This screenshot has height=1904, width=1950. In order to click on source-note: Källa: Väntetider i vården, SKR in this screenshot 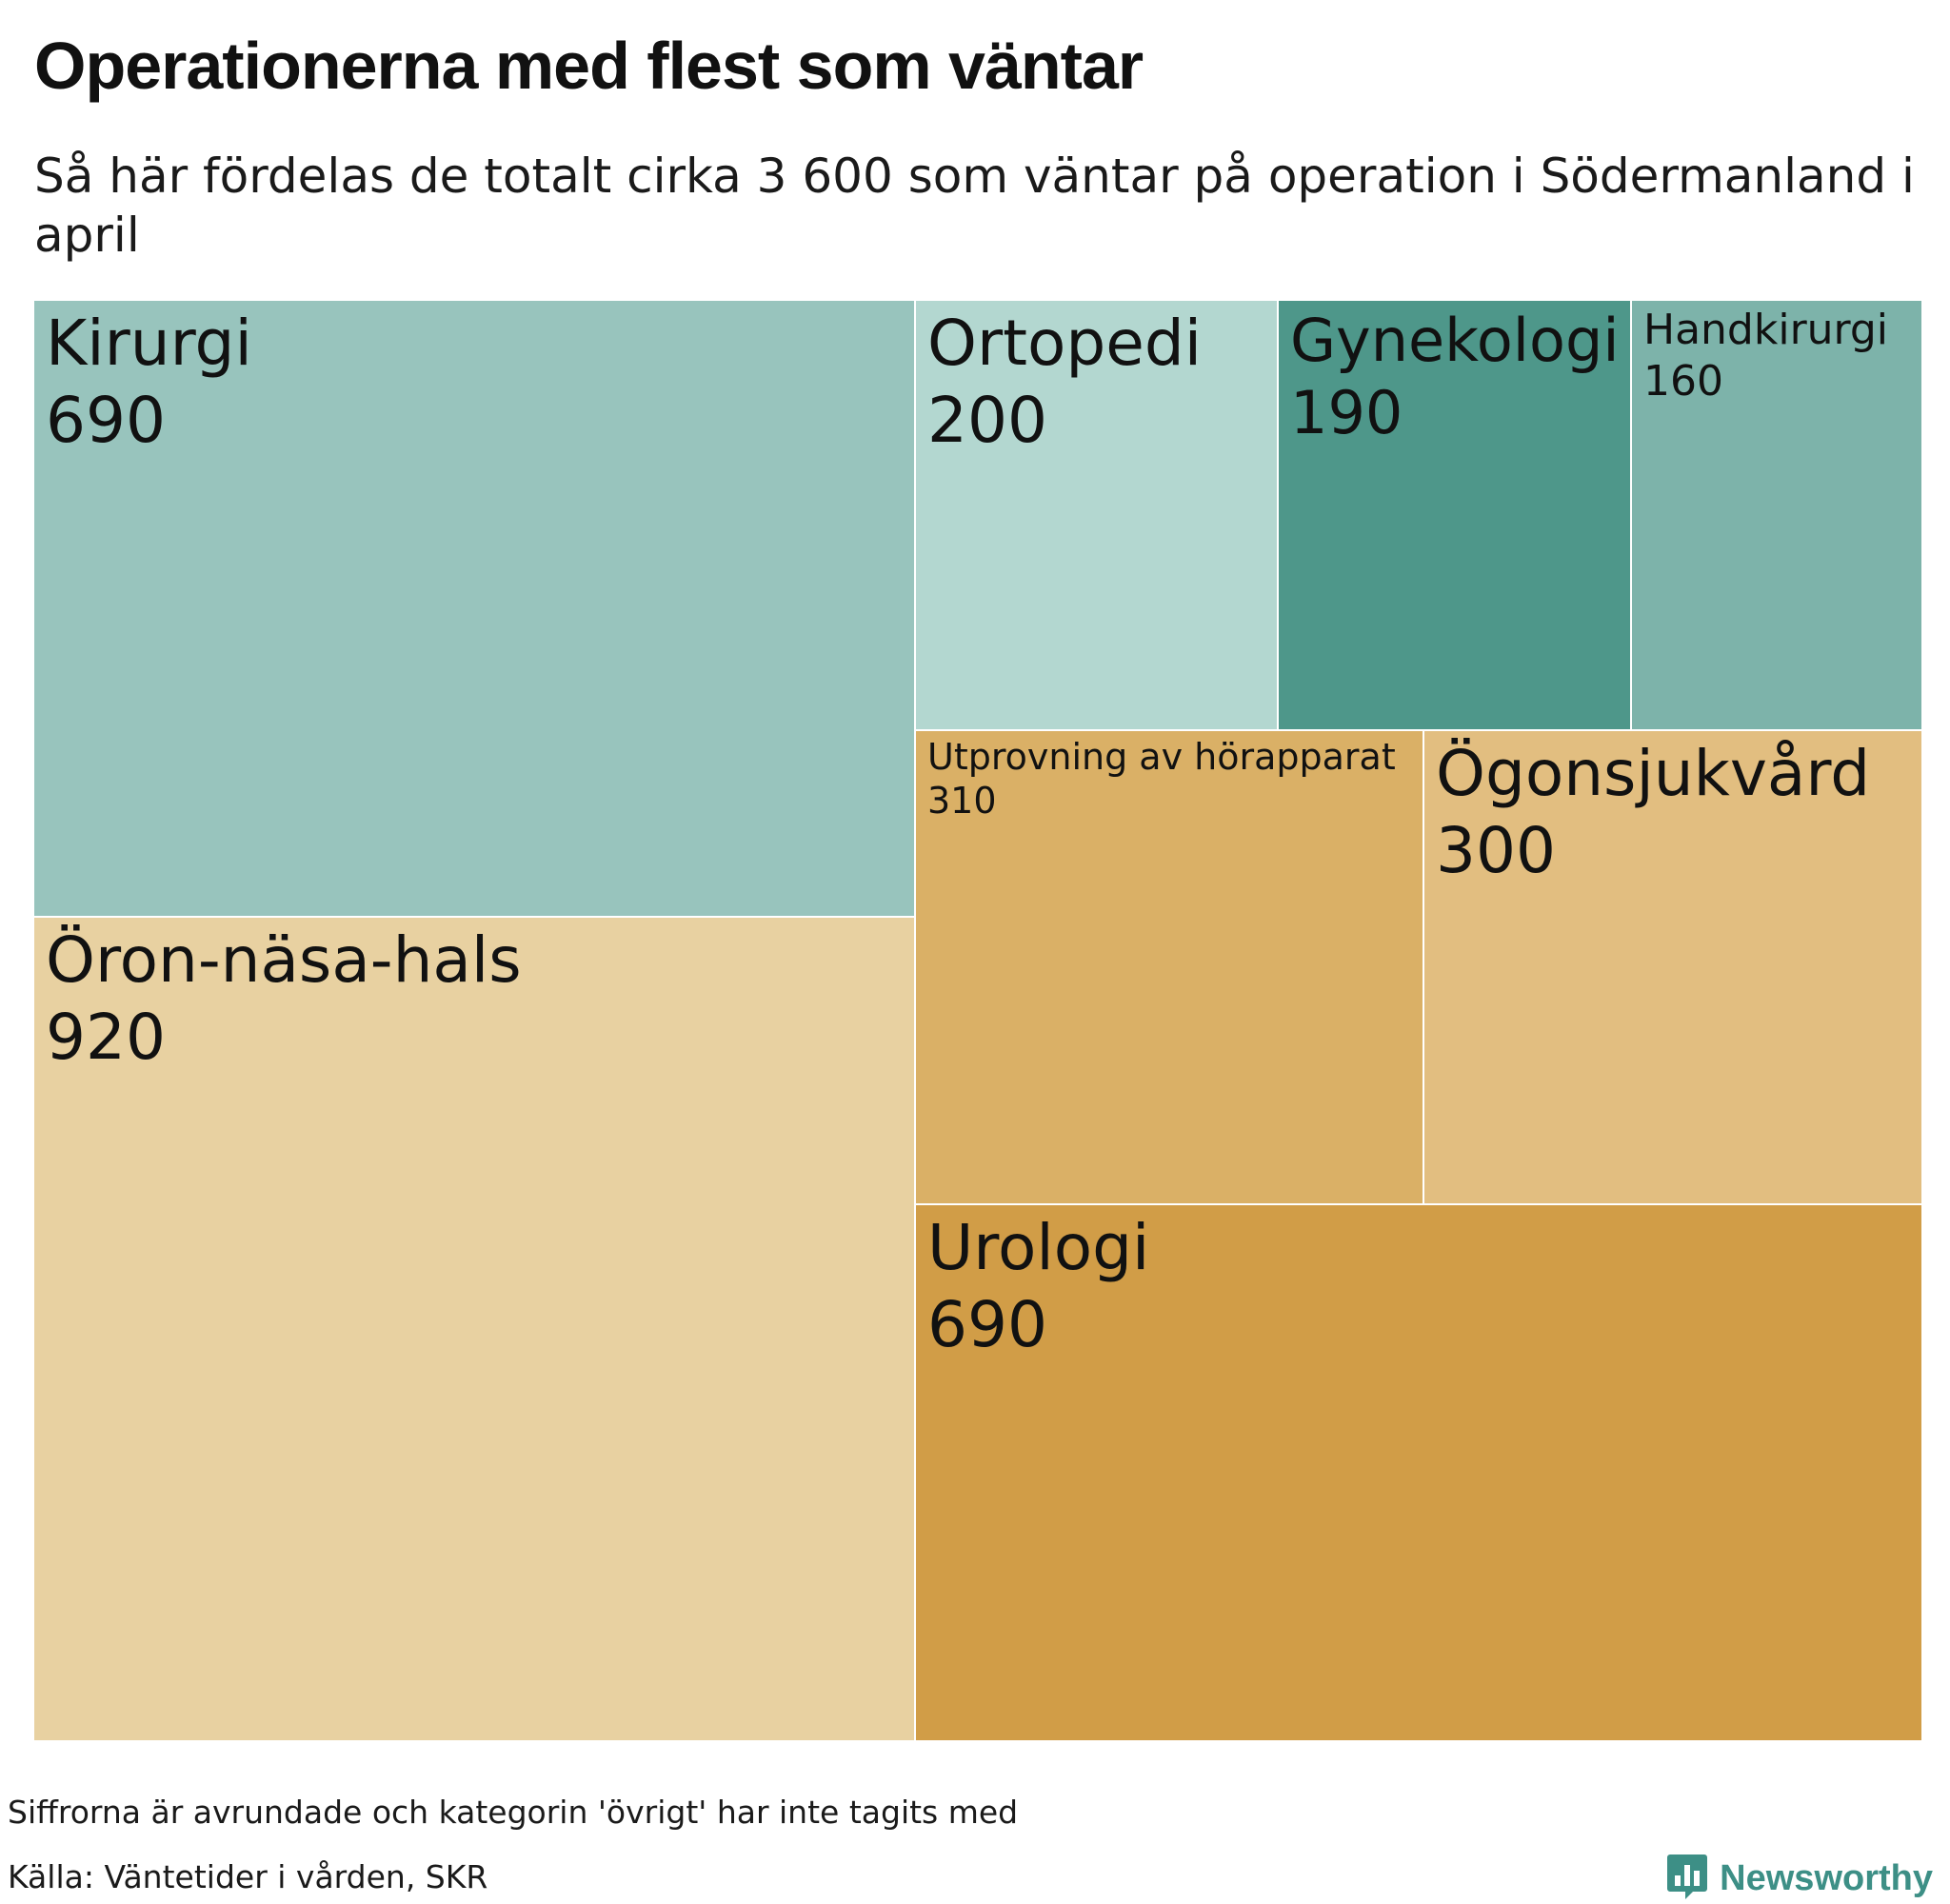, I will do `click(248, 1876)`.